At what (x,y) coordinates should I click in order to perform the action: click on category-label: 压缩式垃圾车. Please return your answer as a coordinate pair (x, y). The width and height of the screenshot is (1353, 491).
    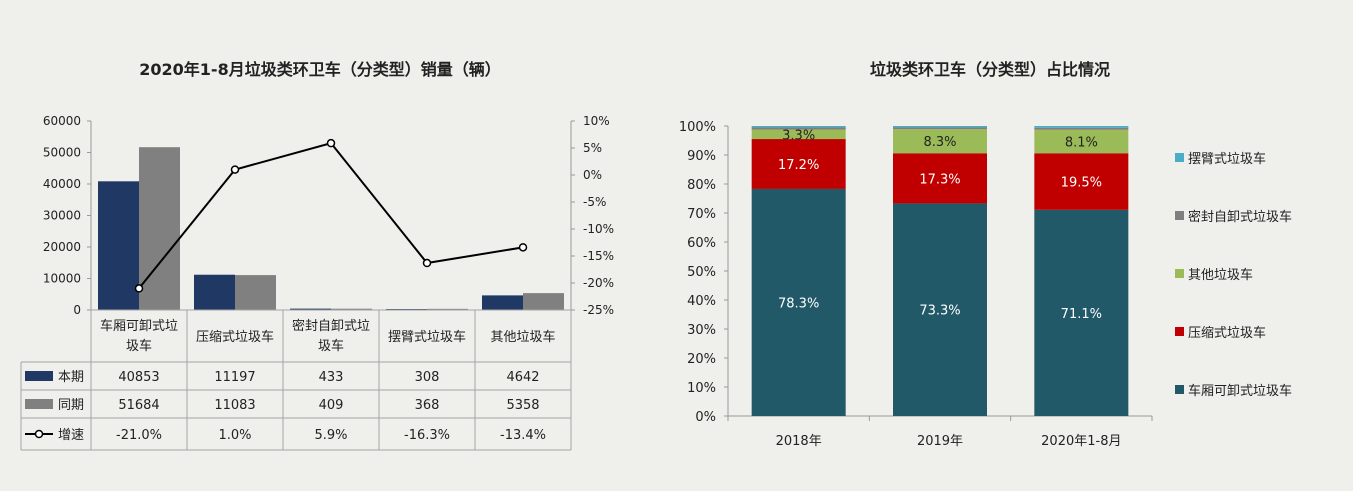
    Looking at the image, I should click on (235, 337).